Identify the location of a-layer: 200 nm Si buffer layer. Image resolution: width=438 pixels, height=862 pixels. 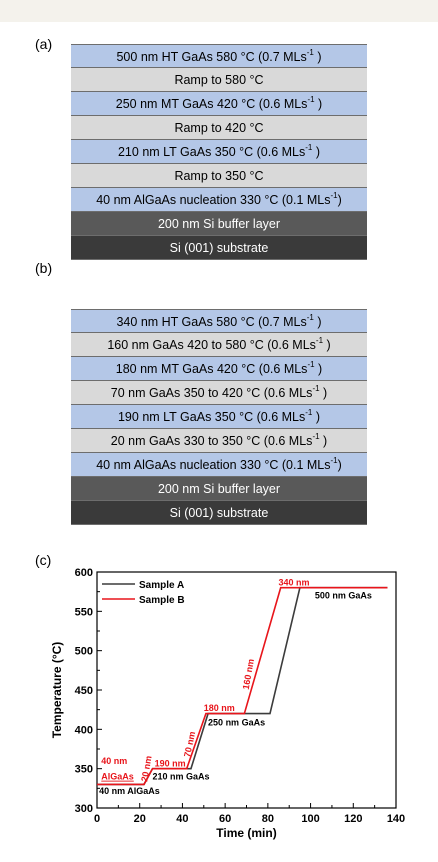
(219, 224).